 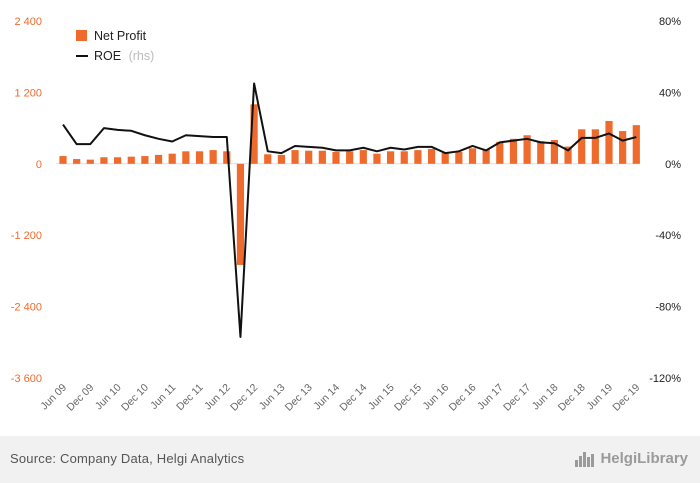 I want to click on source-note: Source: Company Data, Helgi Analytics, so click(x=127, y=458).